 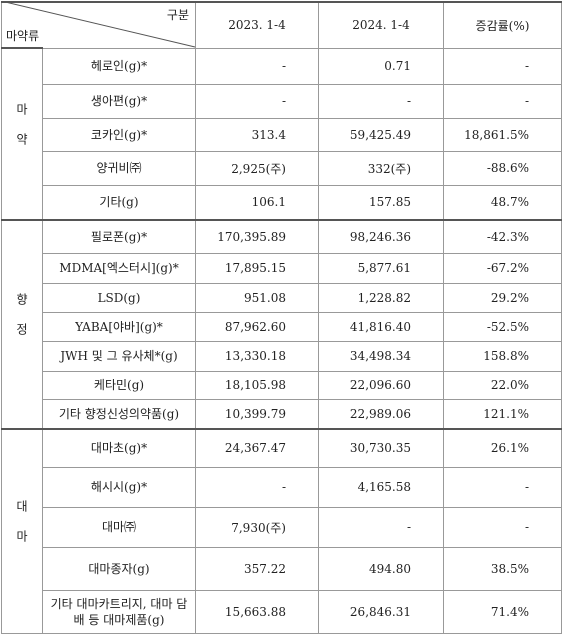 What do you see at coordinates (502, 568) in the screenshot?
I see `change-rate: 38.5%` at bounding box center [502, 568].